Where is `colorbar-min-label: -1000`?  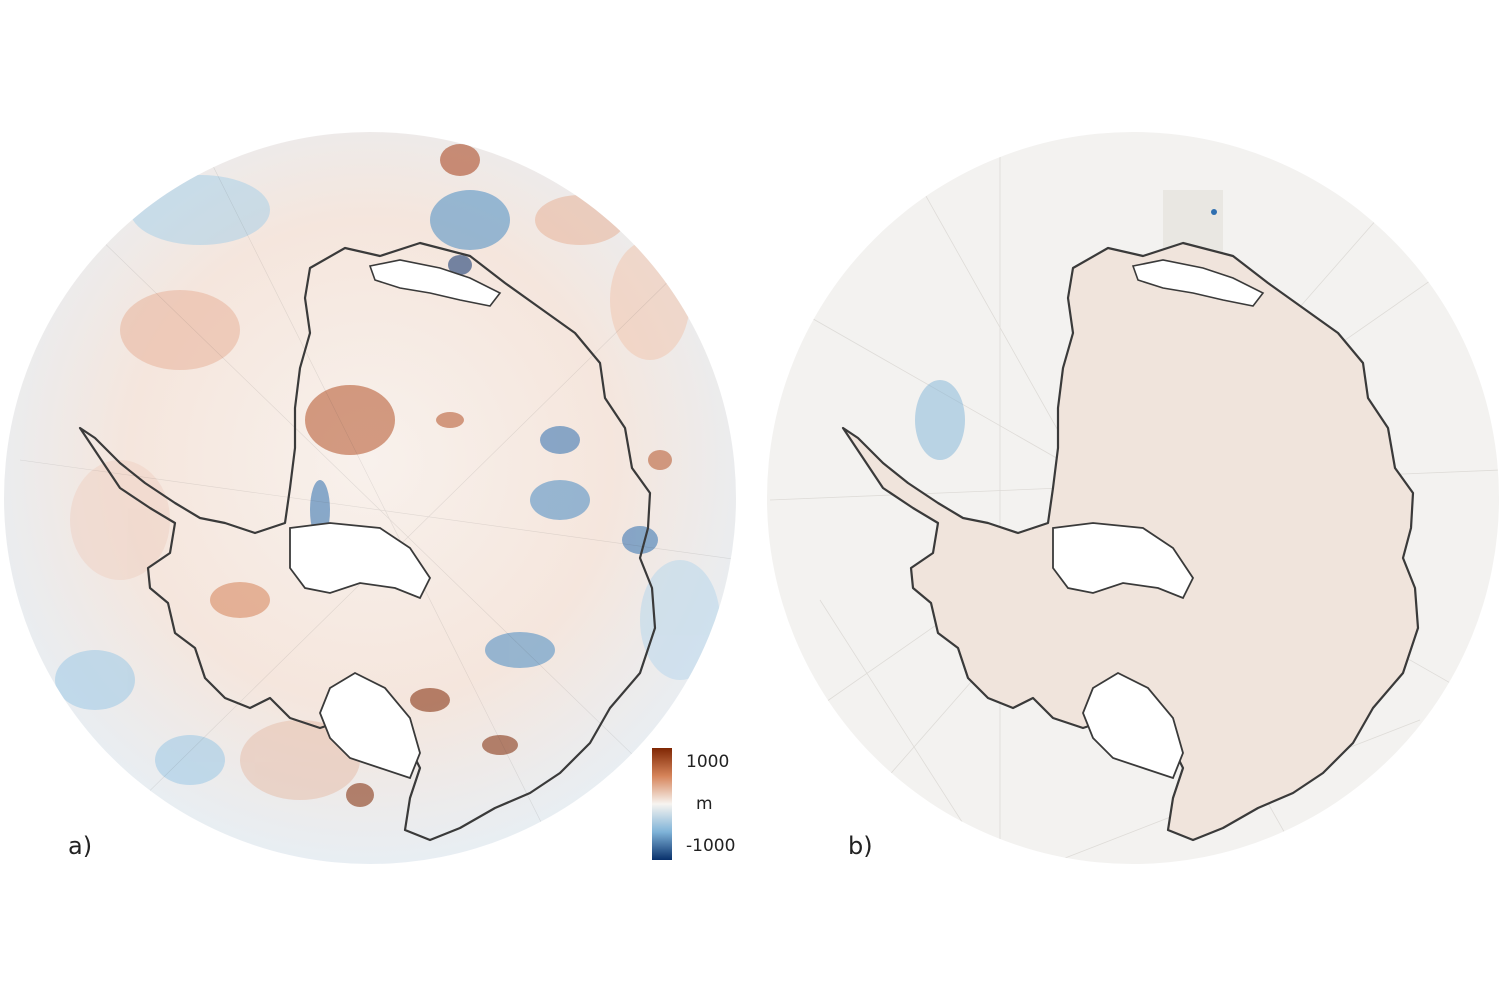 colorbar-min-label: -1000 is located at coordinates (711, 846).